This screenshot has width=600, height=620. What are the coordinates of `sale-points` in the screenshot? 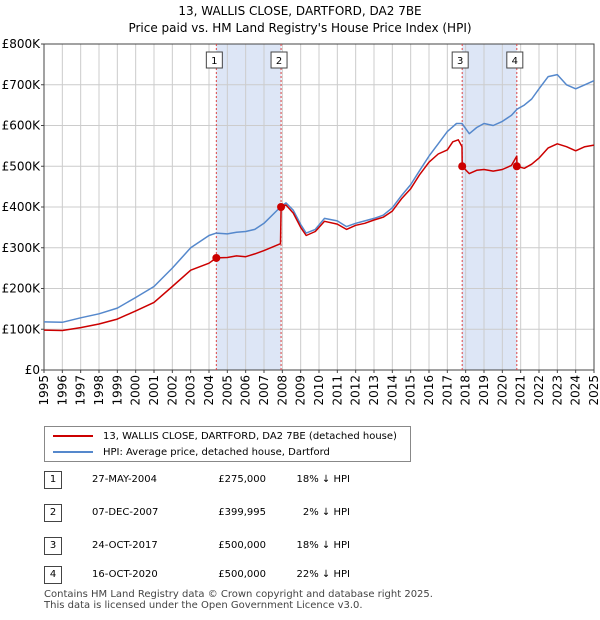 It's located at (366, 212).